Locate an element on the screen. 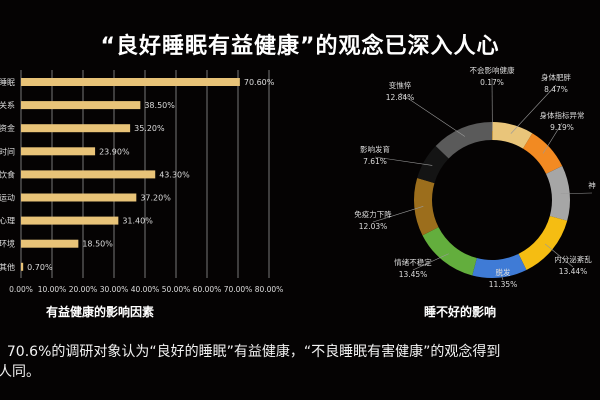 Image resolution: width=600 pixels, height=400 pixels. slice-label: 情绪不稳定 is located at coordinates (413, 262).